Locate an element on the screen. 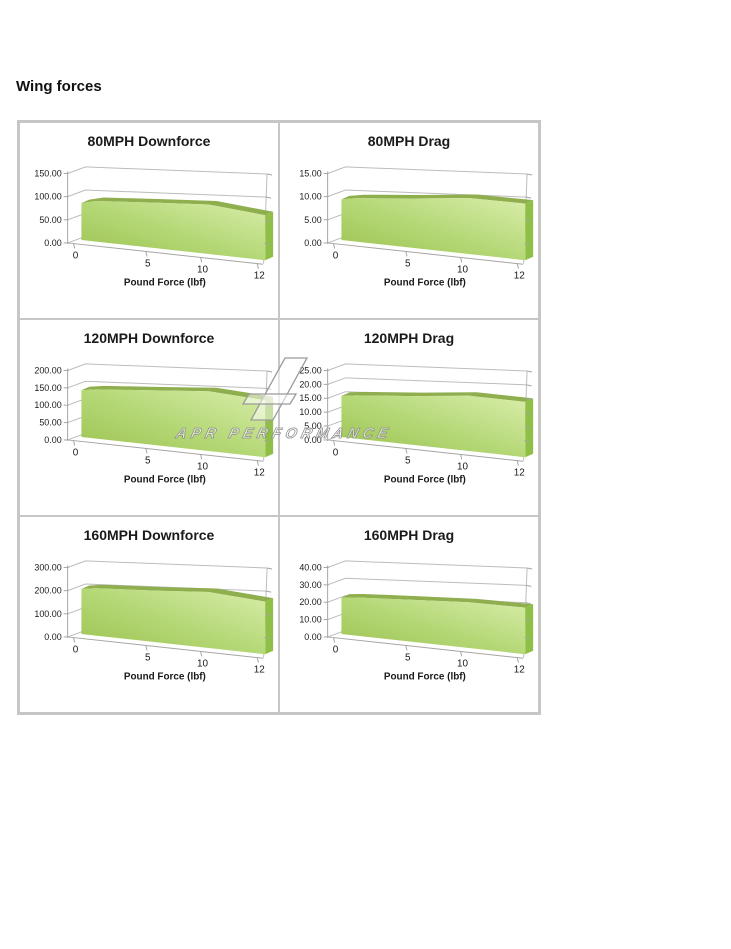 Image resolution: width=731 pixels, height=949 pixels. chart-title: 80MPH Drag is located at coordinates (409, 141).